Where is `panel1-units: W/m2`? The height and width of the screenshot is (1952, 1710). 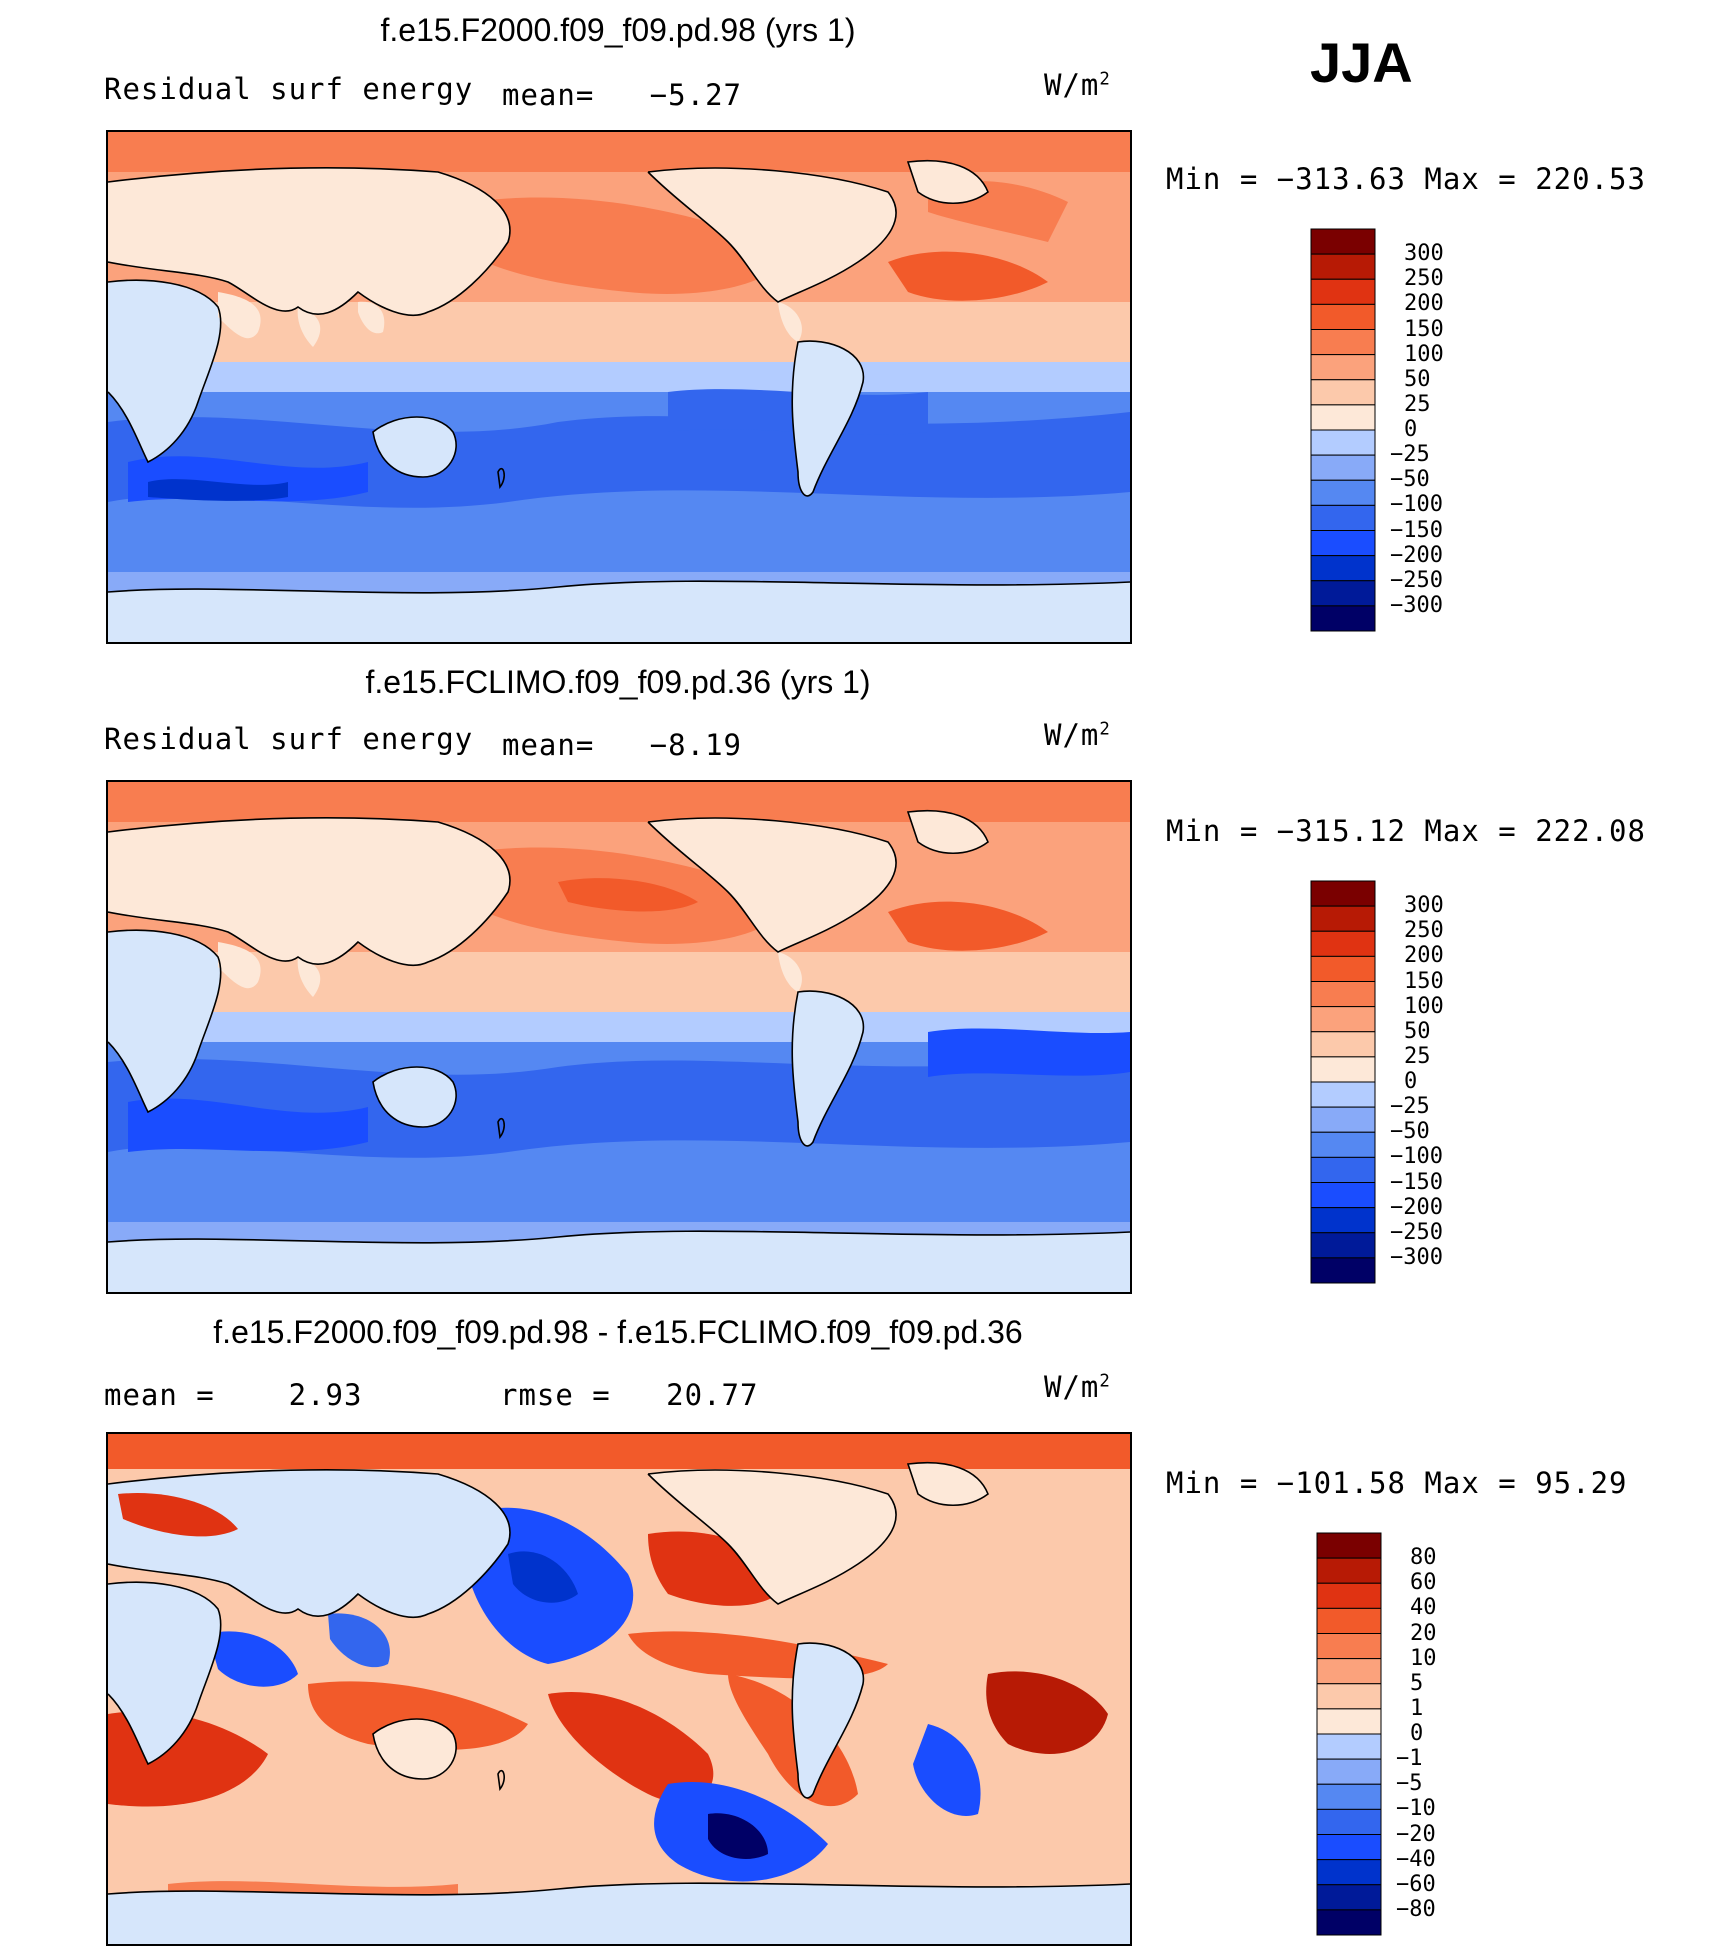
panel1-units: W/m2 is located at coordinates (1077, 85).